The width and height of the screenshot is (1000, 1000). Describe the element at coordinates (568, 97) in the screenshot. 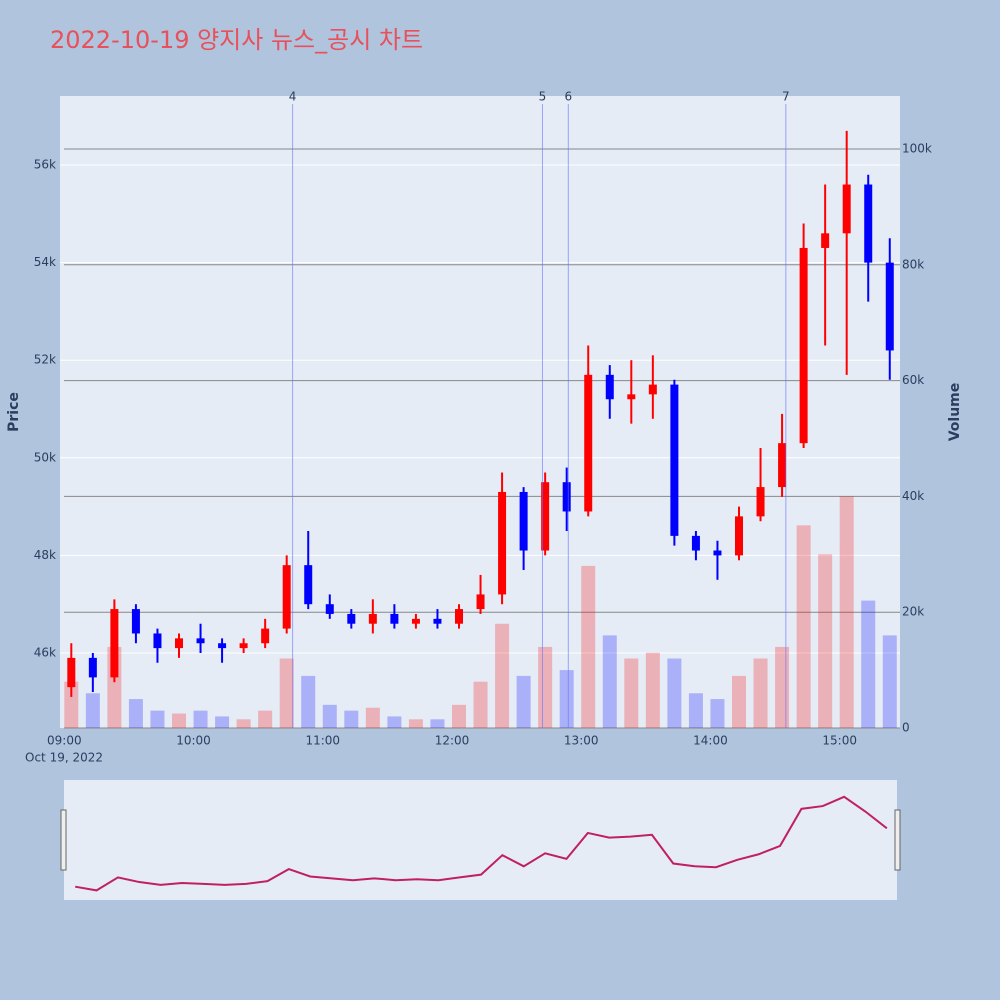

I see `news-label: 6` at that location.